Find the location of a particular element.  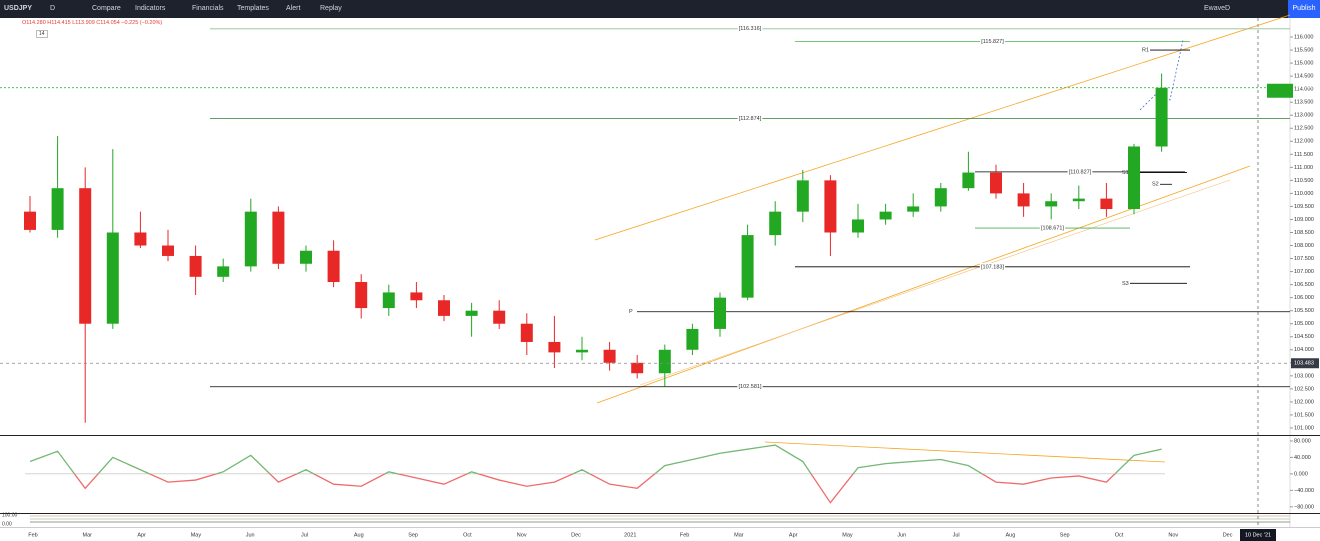

y-tick-label: 102.500 is located at coordinates (1304, 389).